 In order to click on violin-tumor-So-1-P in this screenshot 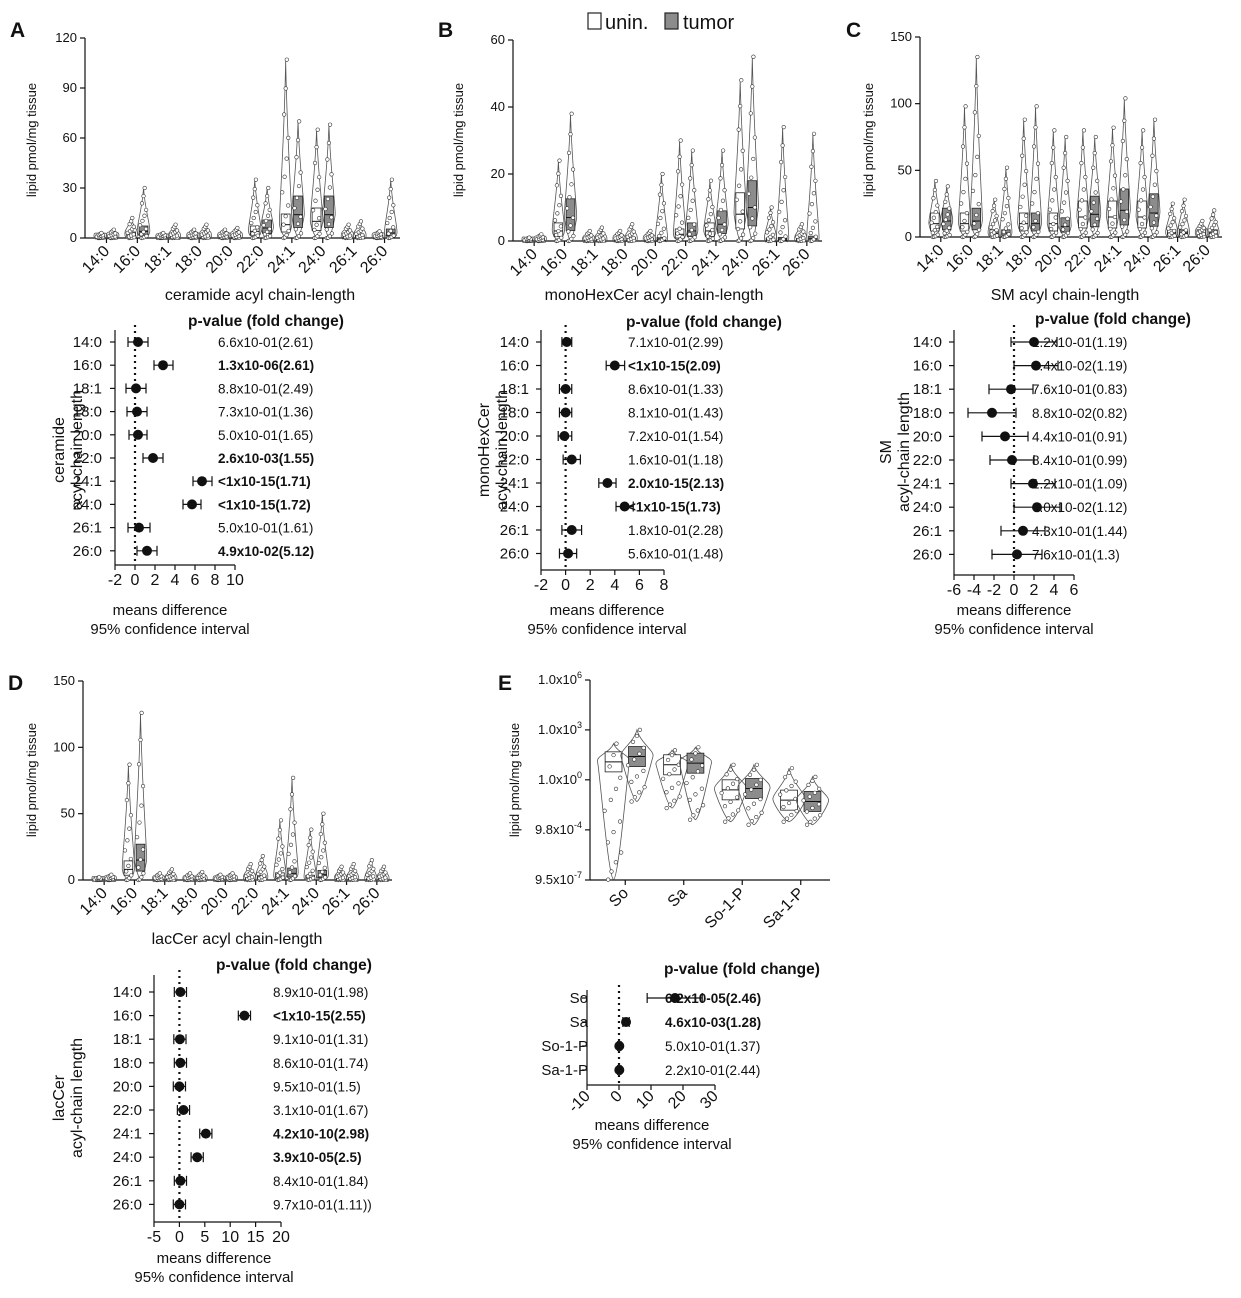, I will do `click(754, 794)`.